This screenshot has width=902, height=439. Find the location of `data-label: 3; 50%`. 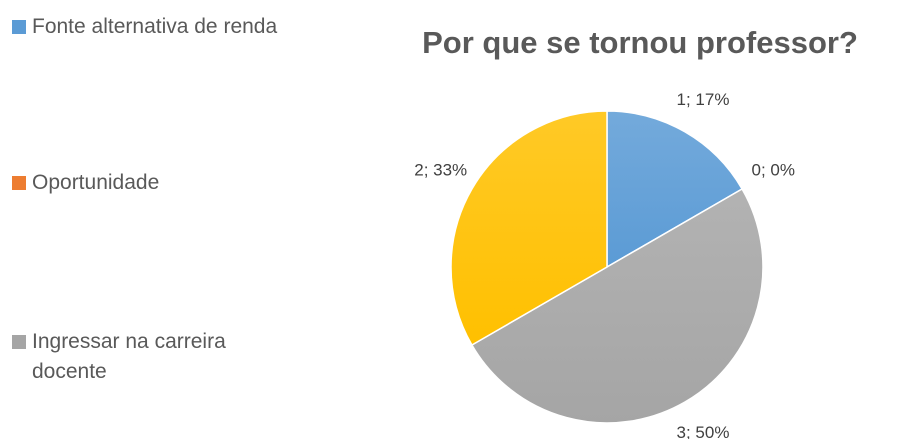

data-label: 3; 50% is located at coordinates (703, 431).